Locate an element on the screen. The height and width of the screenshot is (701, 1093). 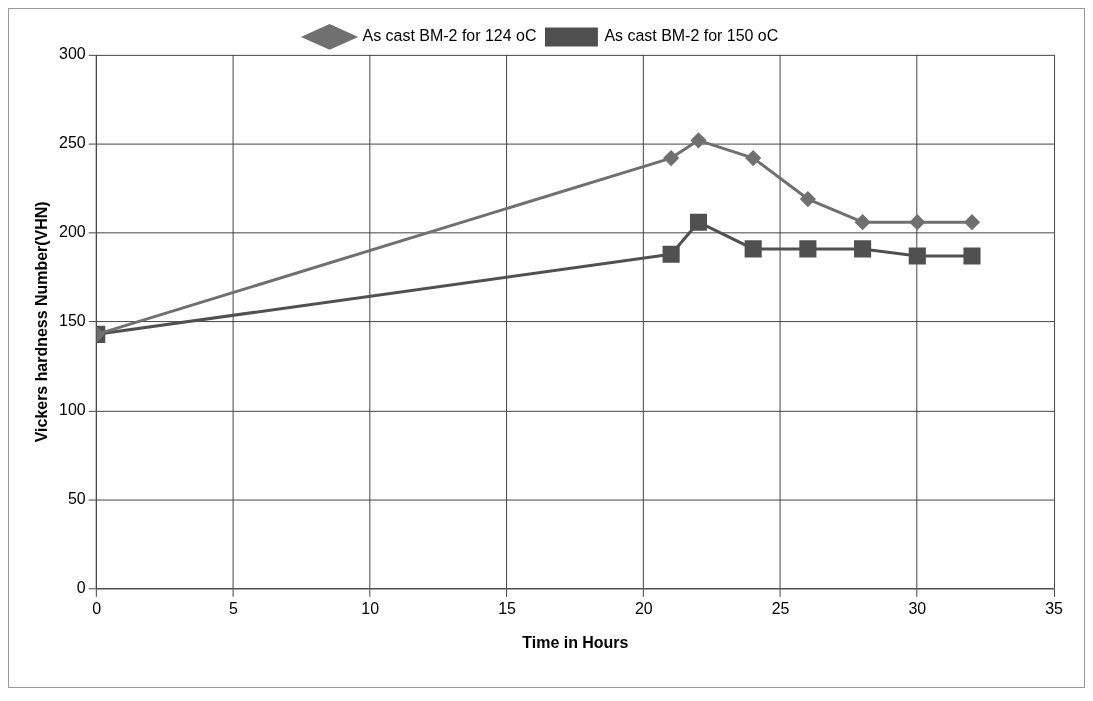
y-tick-label: 300 is located at coordinates (72, 54).